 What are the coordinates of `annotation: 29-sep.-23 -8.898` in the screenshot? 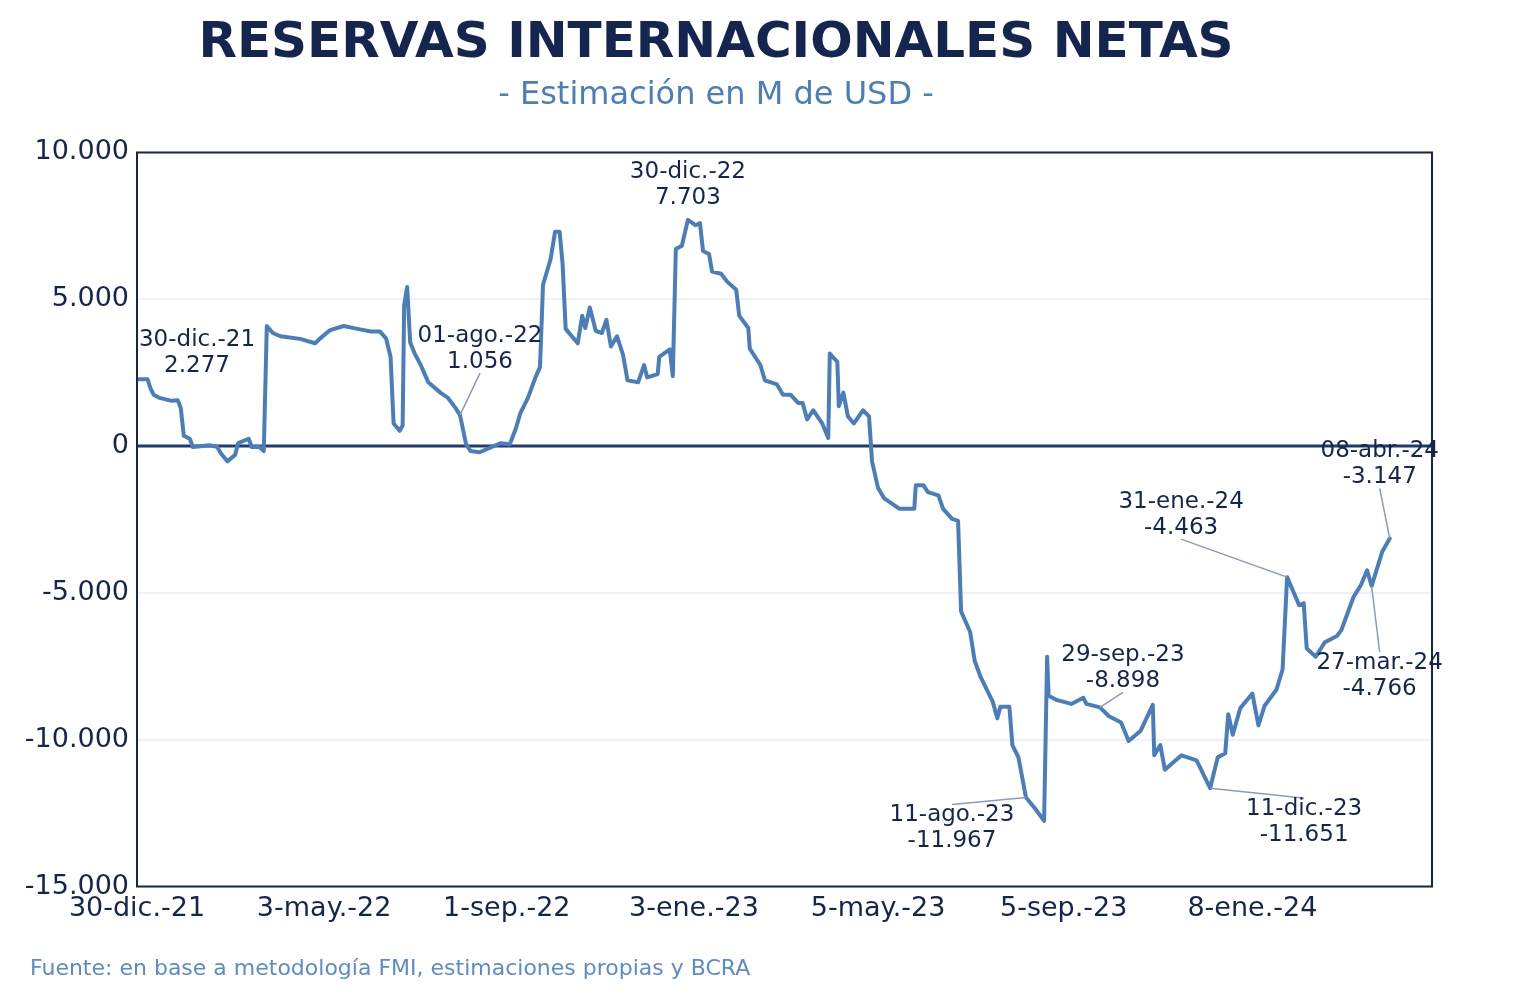 It's located at (1123, 666).